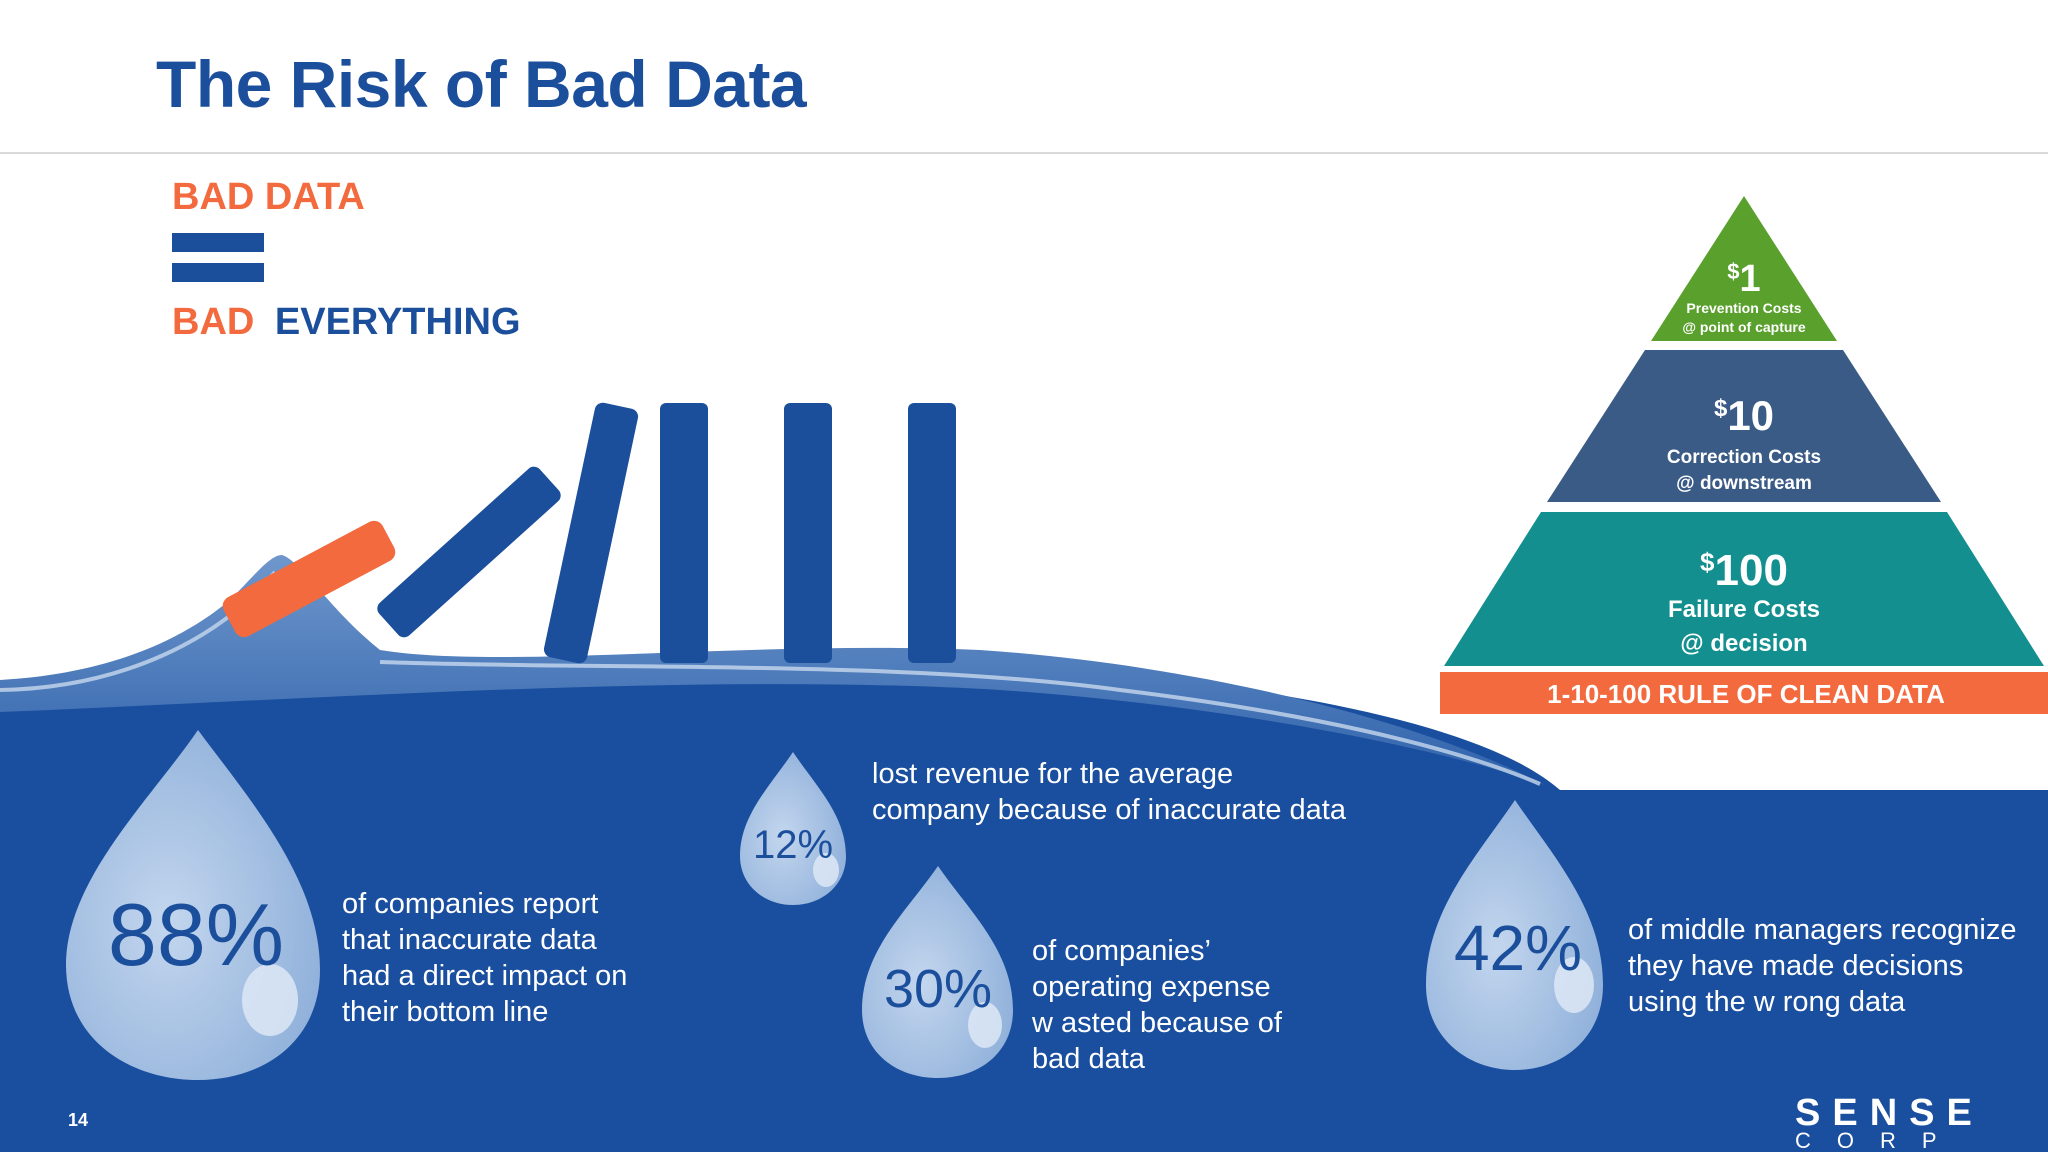 This screenshot has width=2048, height=1152. Describe the element at coordinates (1707, 562) in the screenshot. I see `tier-3-currency: $` at that location.